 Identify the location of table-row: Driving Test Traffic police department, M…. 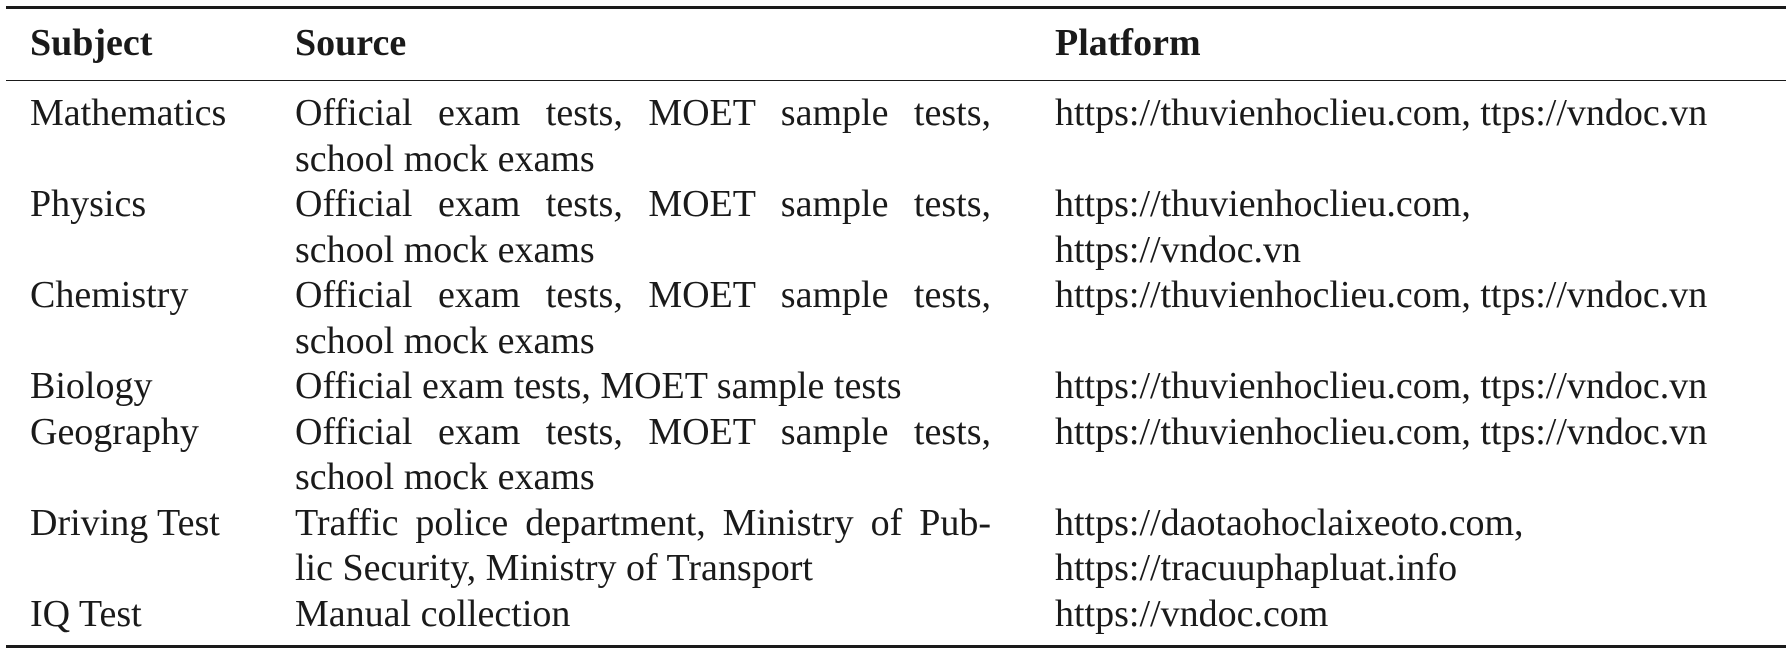
(896, 546).